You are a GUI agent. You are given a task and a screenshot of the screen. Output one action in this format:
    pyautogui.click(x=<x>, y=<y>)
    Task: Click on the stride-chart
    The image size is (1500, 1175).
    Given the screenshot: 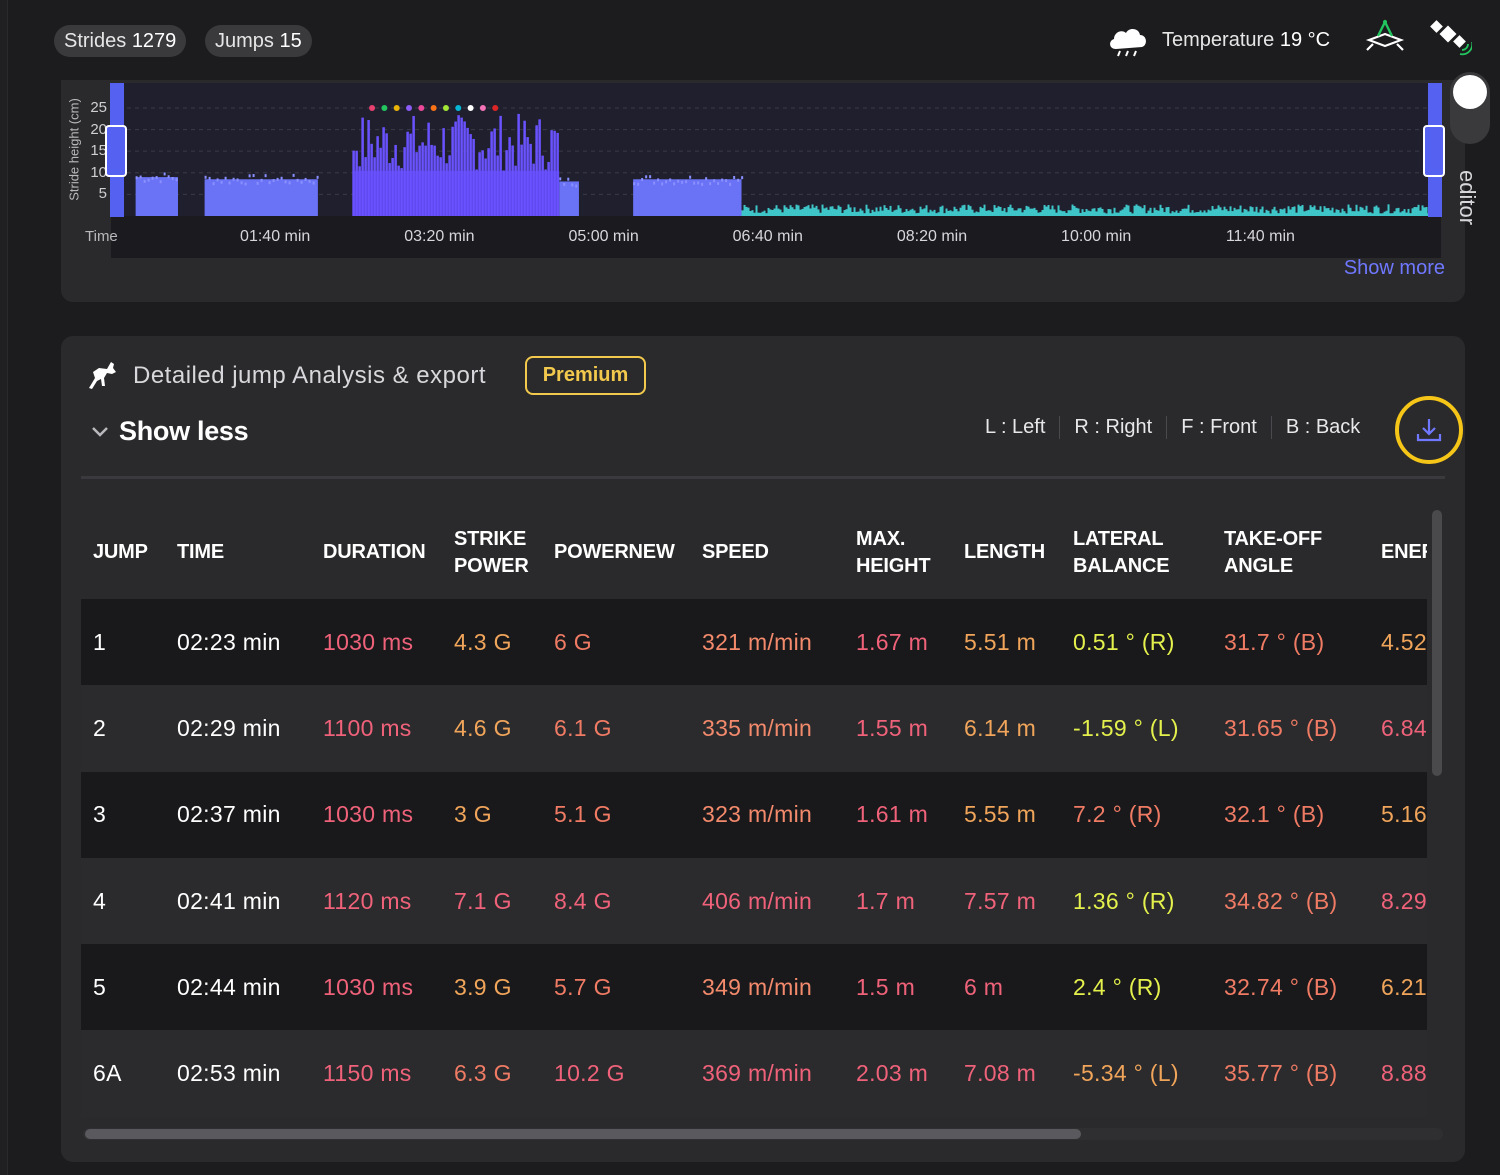 What is the action you would take?
    pyautogui.click(x=776, y=170)
    